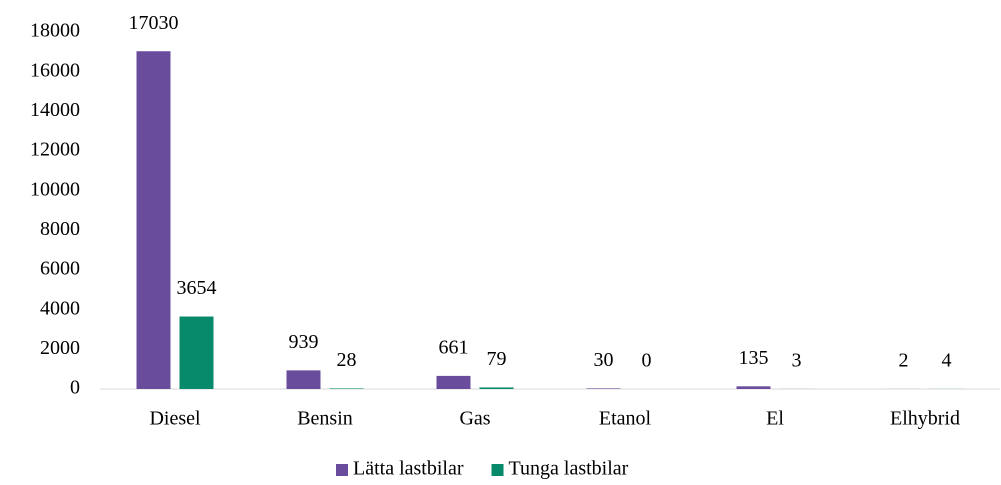 The width and height of the screenshot is (1001, 485). I want to click on y-tick-label: 10000, so click(55, 189).